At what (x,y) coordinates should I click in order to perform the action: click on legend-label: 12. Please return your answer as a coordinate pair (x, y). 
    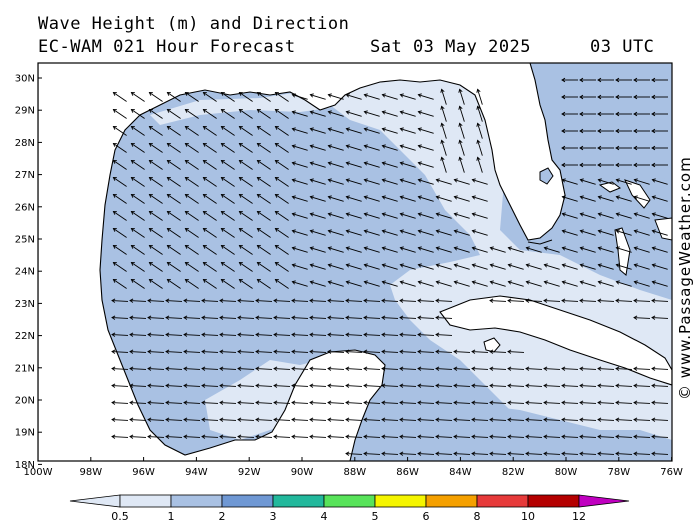
    Looking at the image, I should click on (579, 516).